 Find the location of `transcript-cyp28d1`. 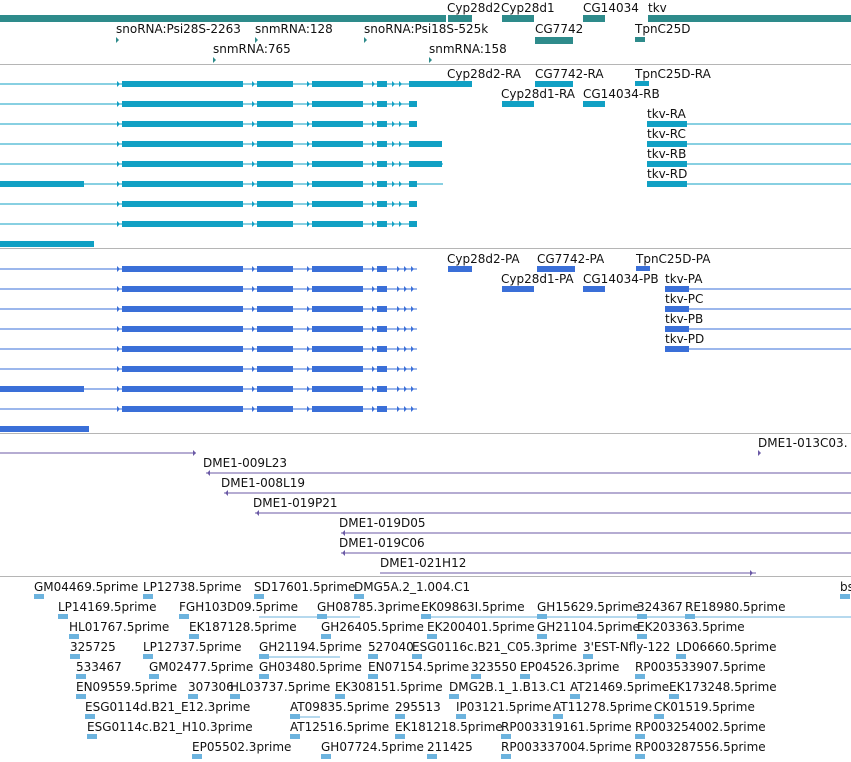

transcript-cyp28d1 is located at coordinates (518, 104).